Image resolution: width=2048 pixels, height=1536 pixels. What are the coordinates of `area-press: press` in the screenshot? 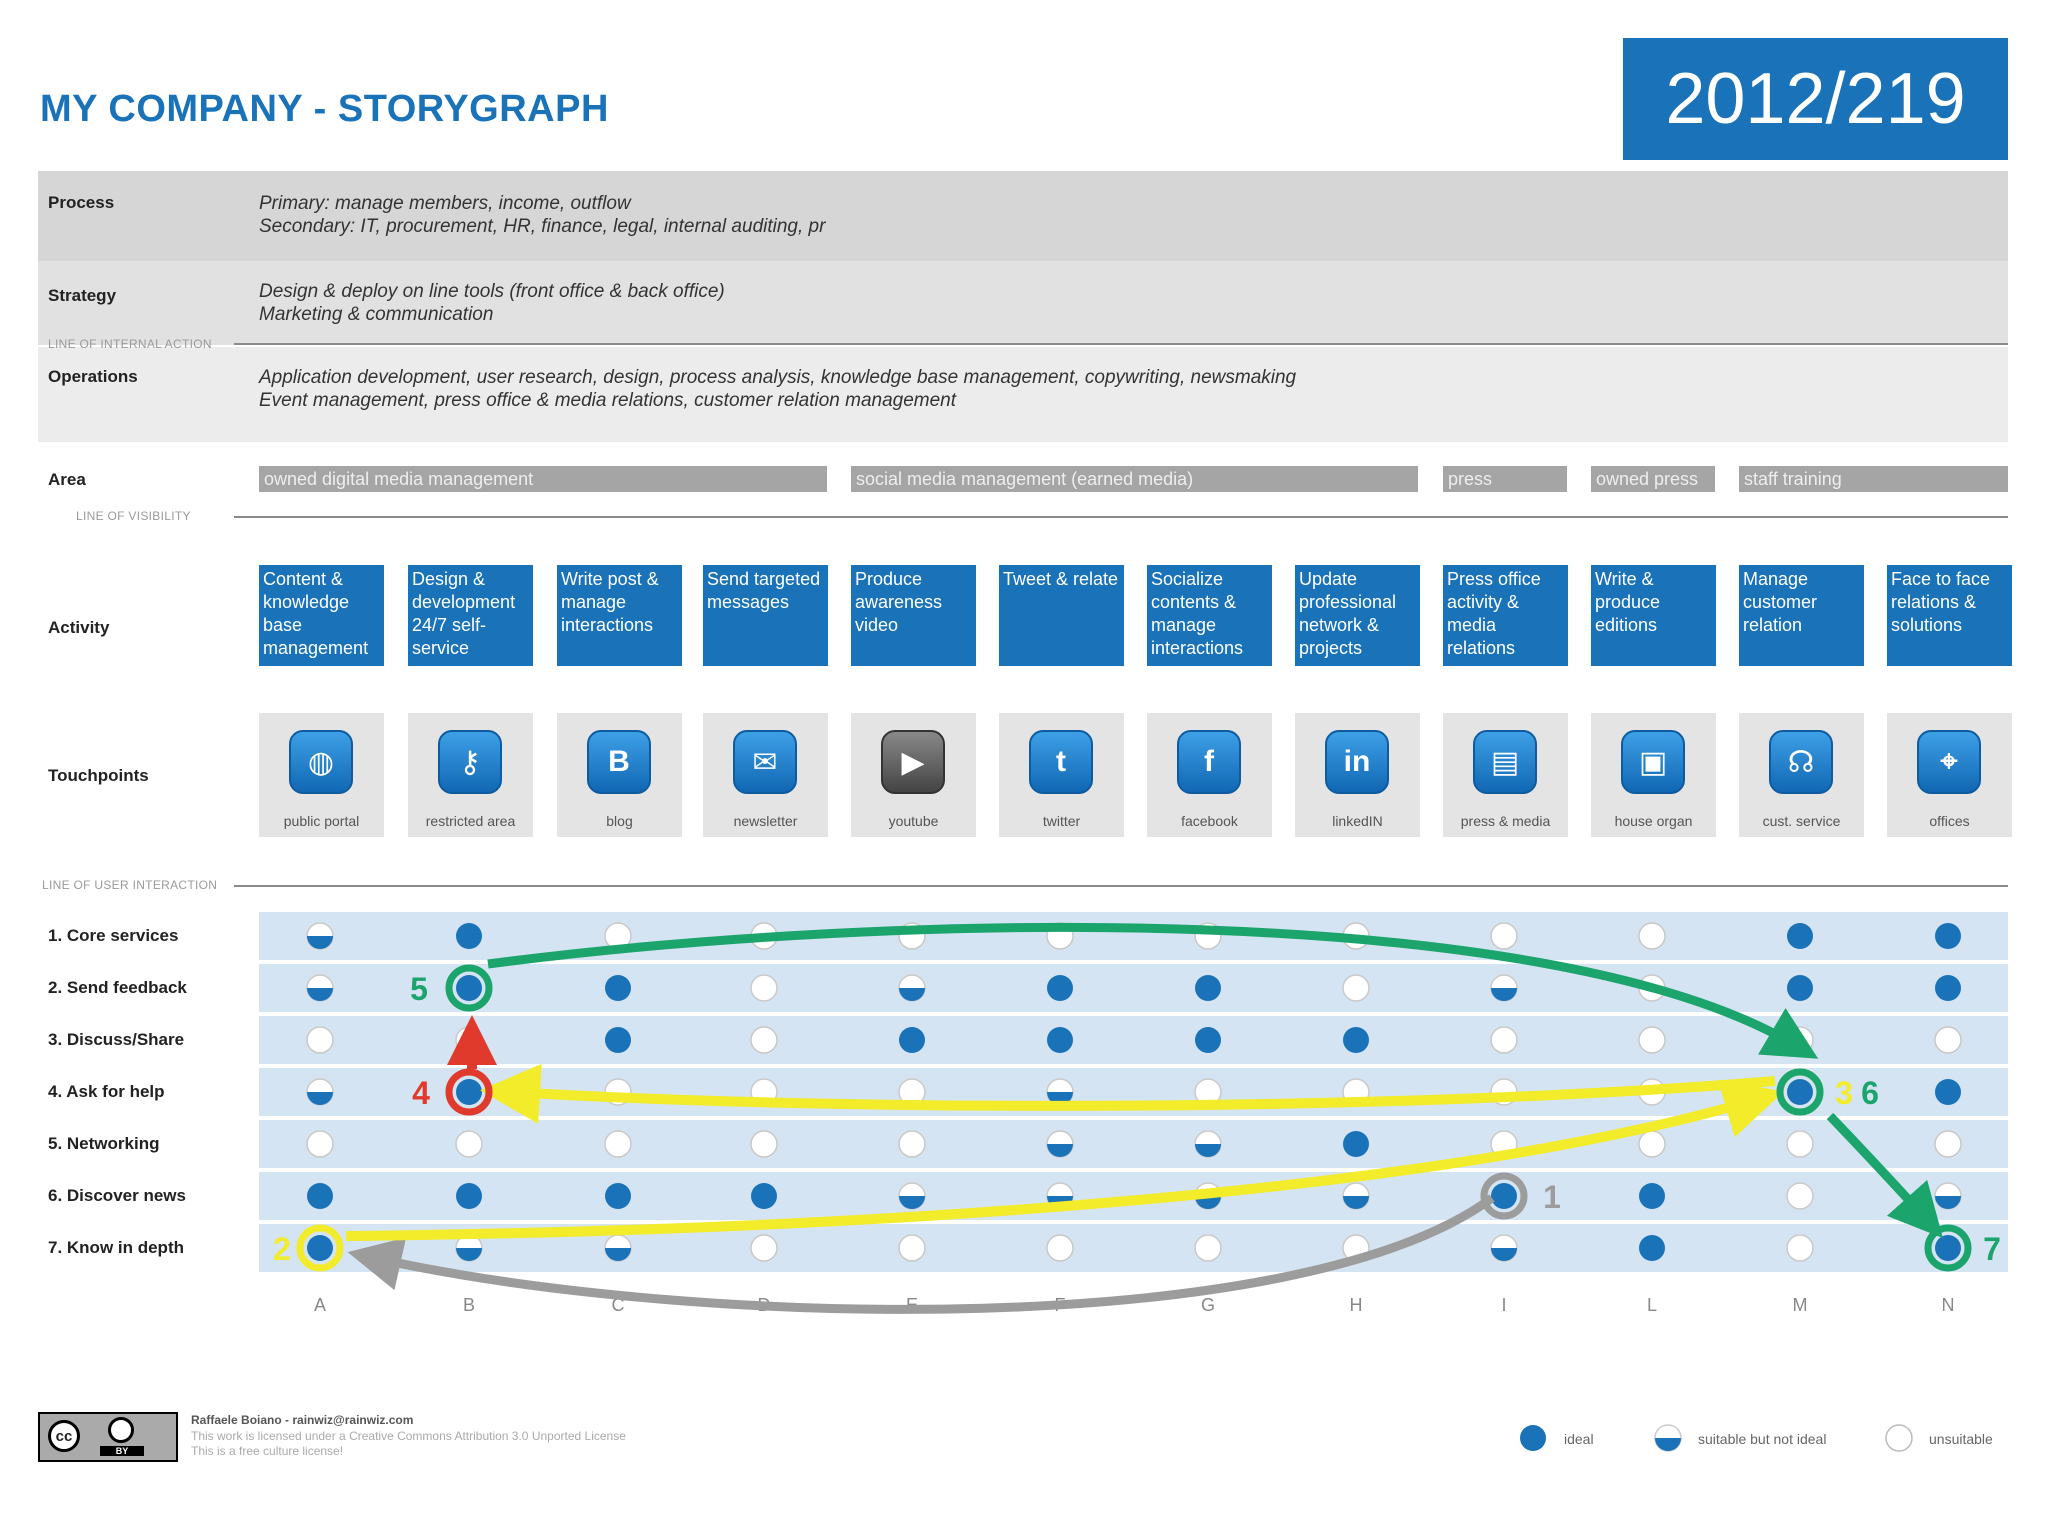 It's located at (1505, 479).